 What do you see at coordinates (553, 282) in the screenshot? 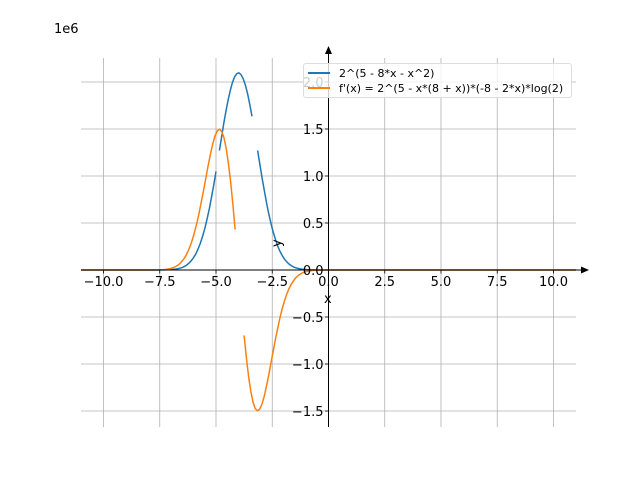
I see `x-tick-label: 10.0` at bounding box center [553, 282].